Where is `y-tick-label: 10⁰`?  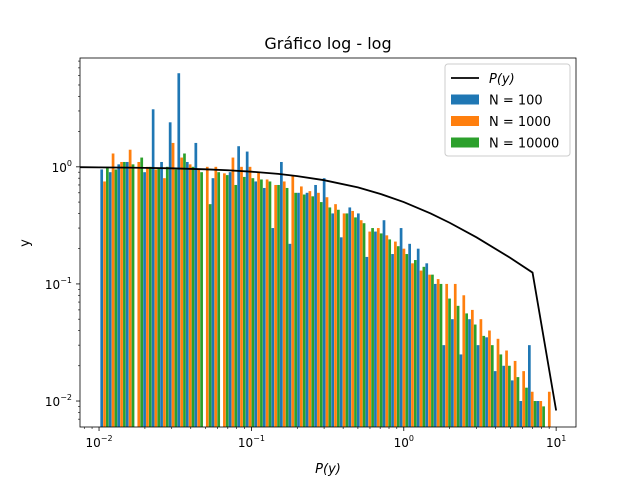 y-tick-label: 10⁰ is located at coordinates (62, 167).